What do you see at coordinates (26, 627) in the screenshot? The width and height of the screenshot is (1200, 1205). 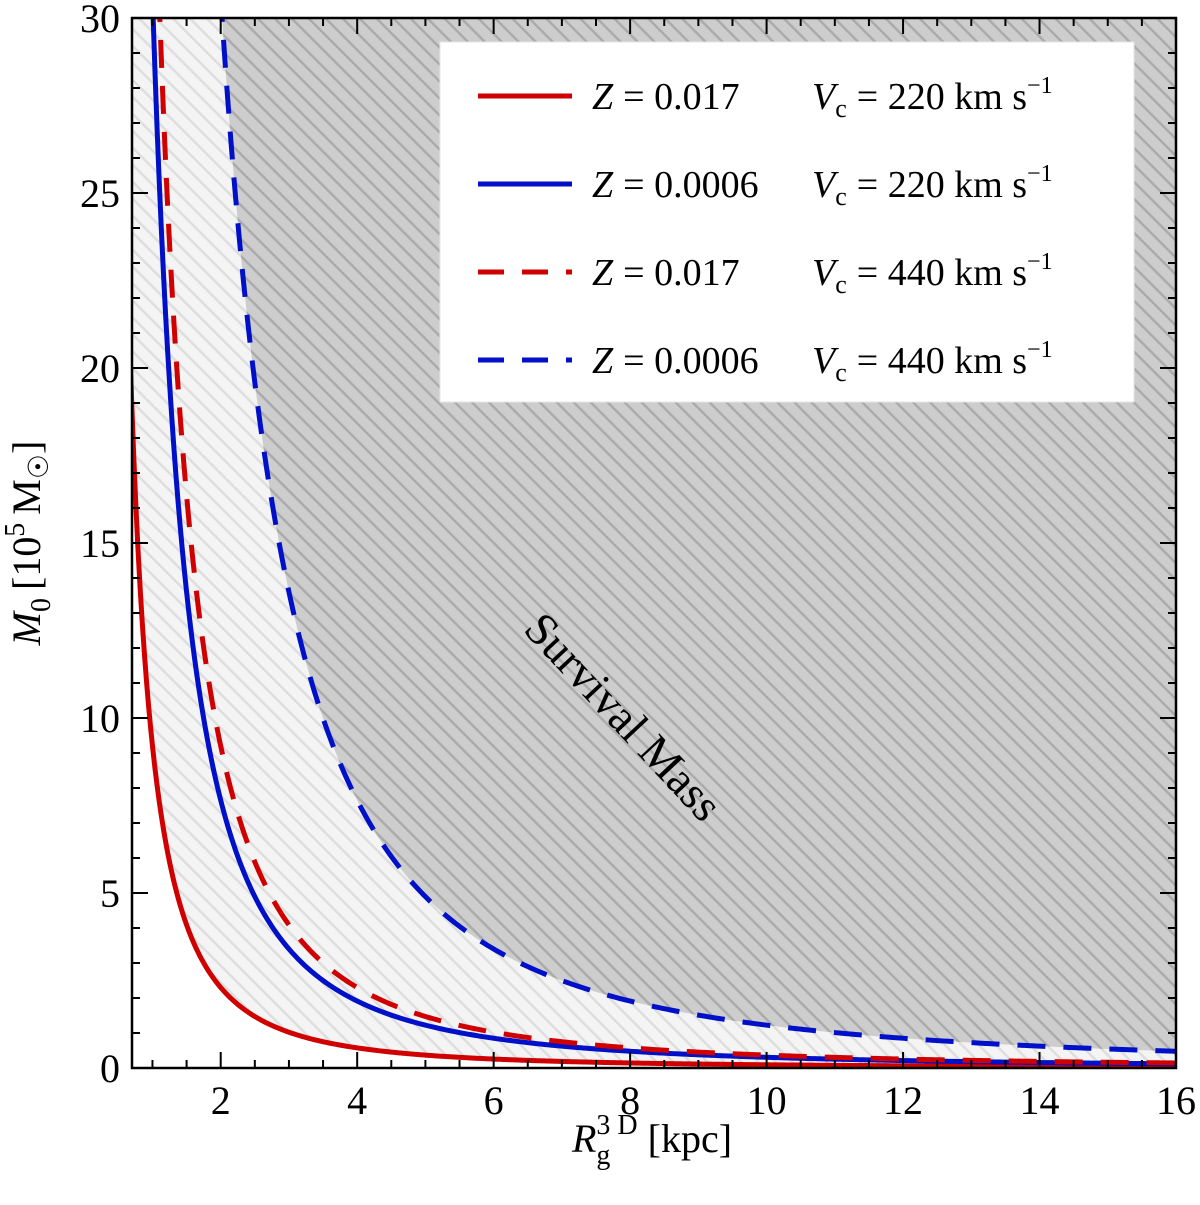 I see `y-axis-symbol: M` at bounding box center [26, 627].